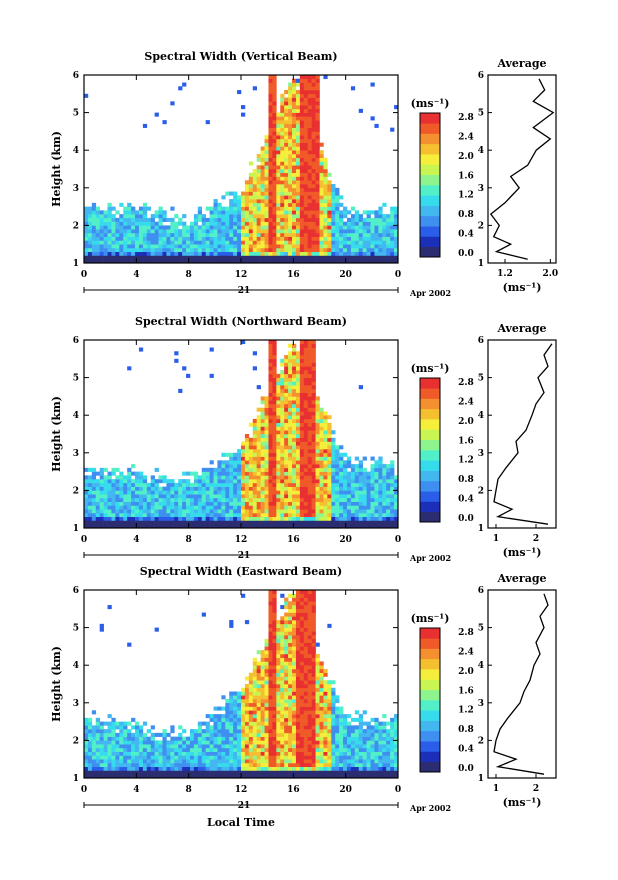 Image resolution: width=618 pixels, height=880 pixels. What do you see at coordinates (466, 461) in the screenshot?
I see `colorbar-tick-label: 1.2` at bounding box center [466, 461].